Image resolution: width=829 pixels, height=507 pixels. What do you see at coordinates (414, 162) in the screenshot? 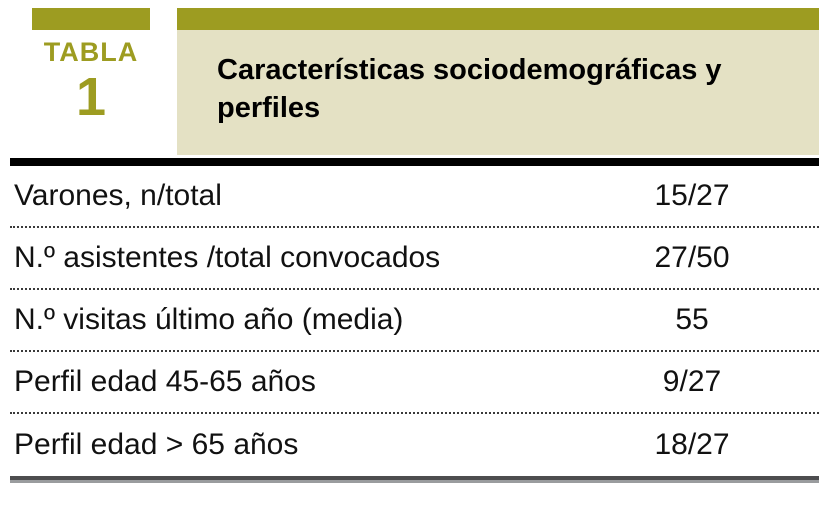
I see `header-rule` at bounding box center [414, 162].